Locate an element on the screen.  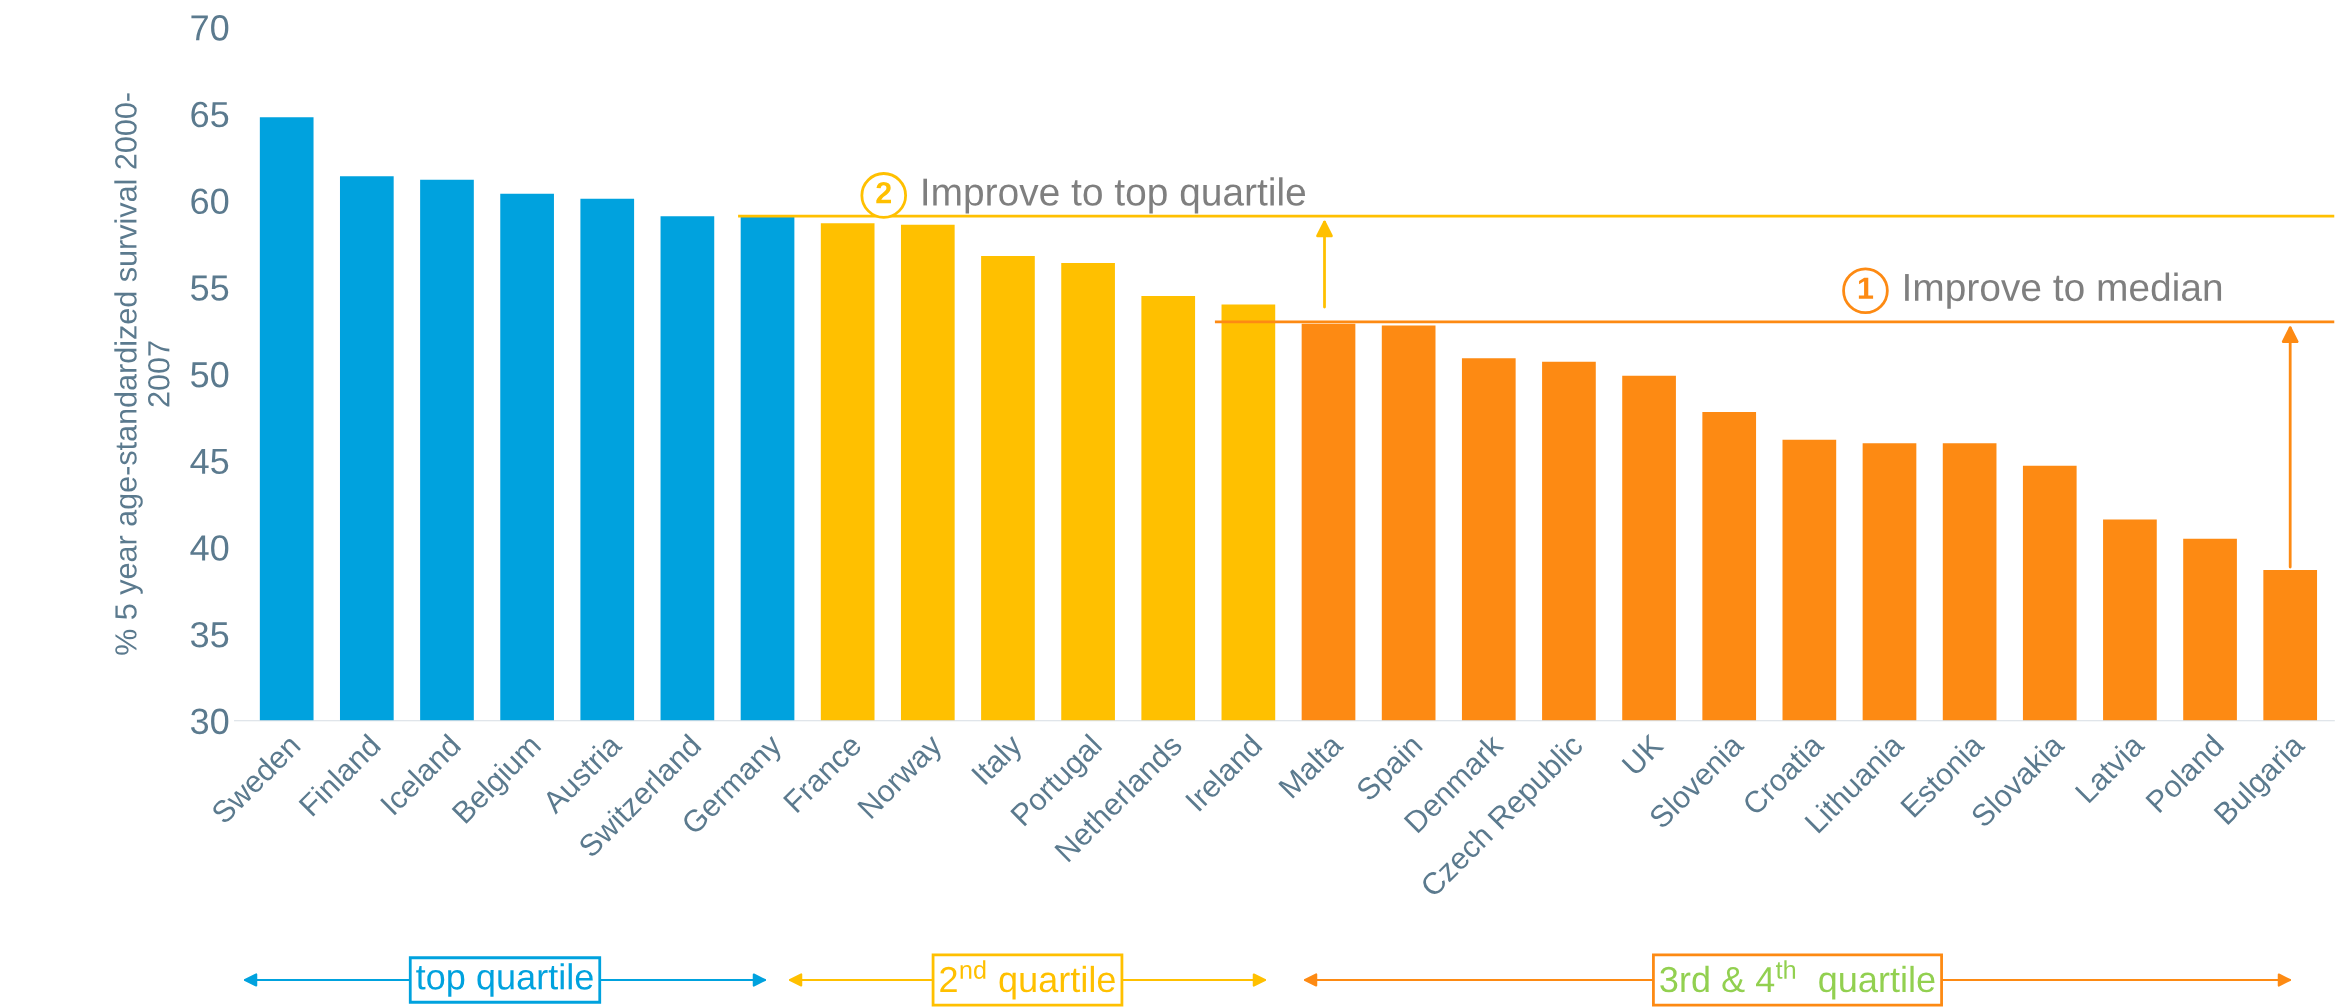
y-tick-label: 45 is located at coordinates (209, 461).